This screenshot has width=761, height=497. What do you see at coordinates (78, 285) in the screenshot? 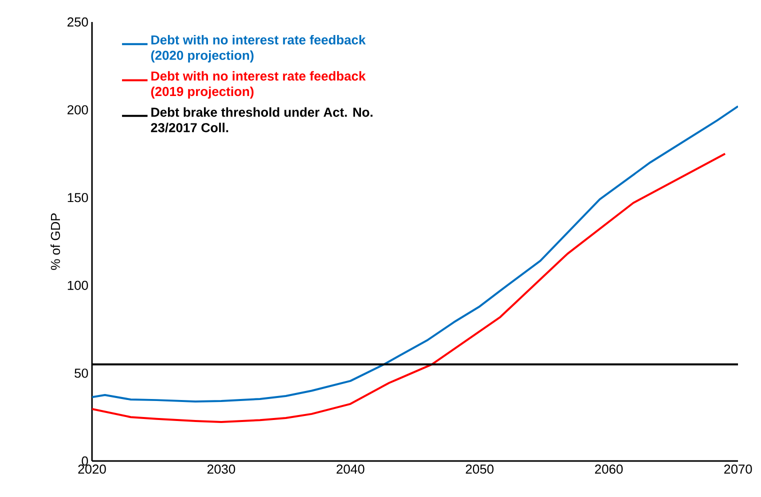
I see `y-tick-label: 100` at bounding box center [78, 285].